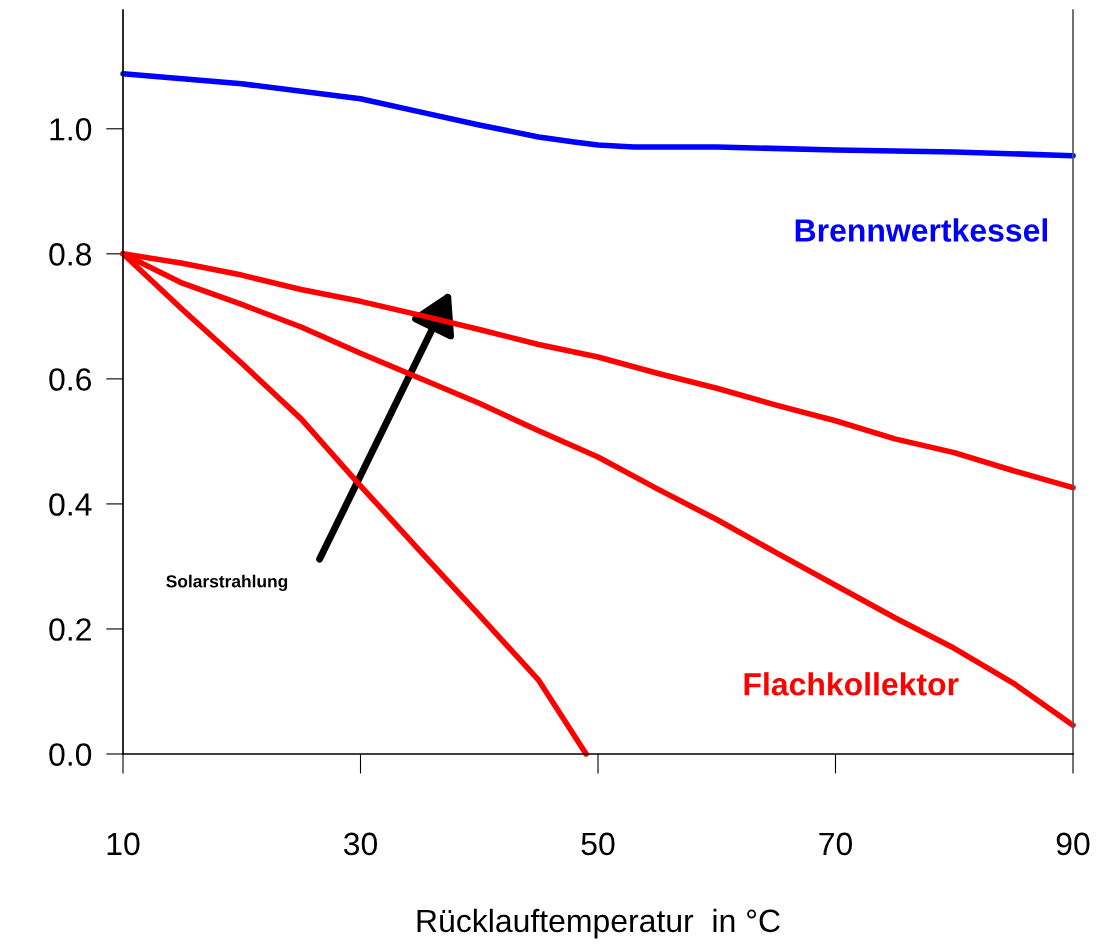  Describe the element at coordinates (360, 844) in the screenshot. I see `x-tick-label: 30` at that location.